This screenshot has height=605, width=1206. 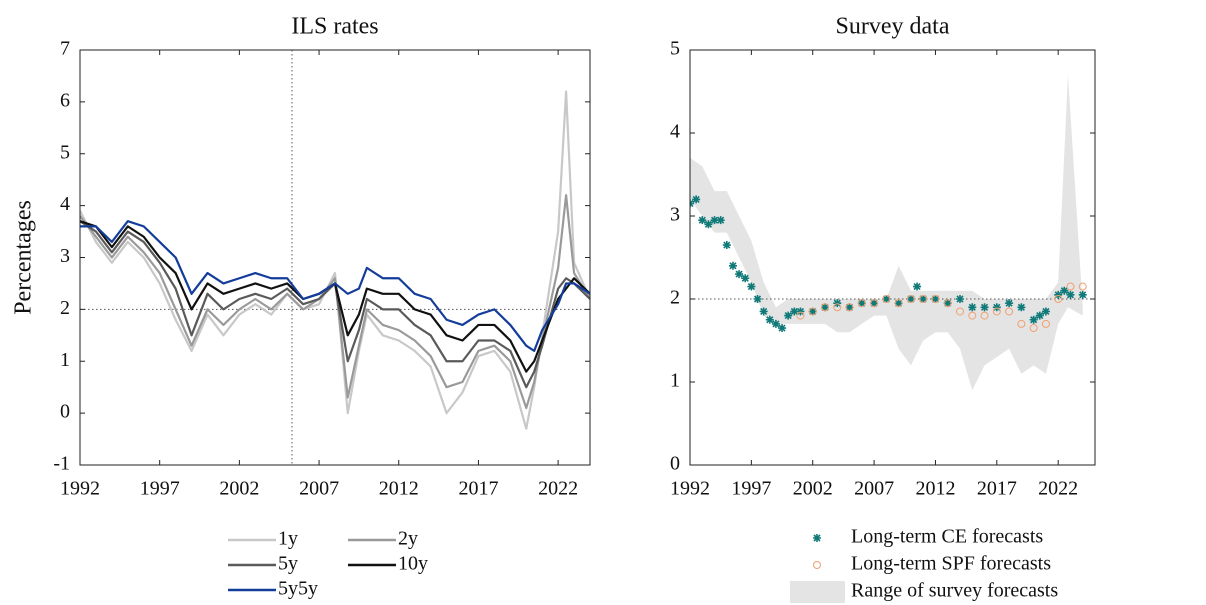 I want to click on chart-title: Survey data, so click(x=893, y=27).